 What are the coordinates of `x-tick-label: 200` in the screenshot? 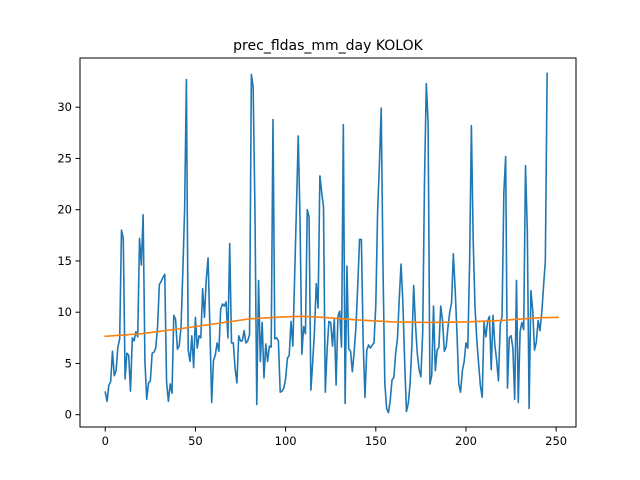 It's located at (466, 441).